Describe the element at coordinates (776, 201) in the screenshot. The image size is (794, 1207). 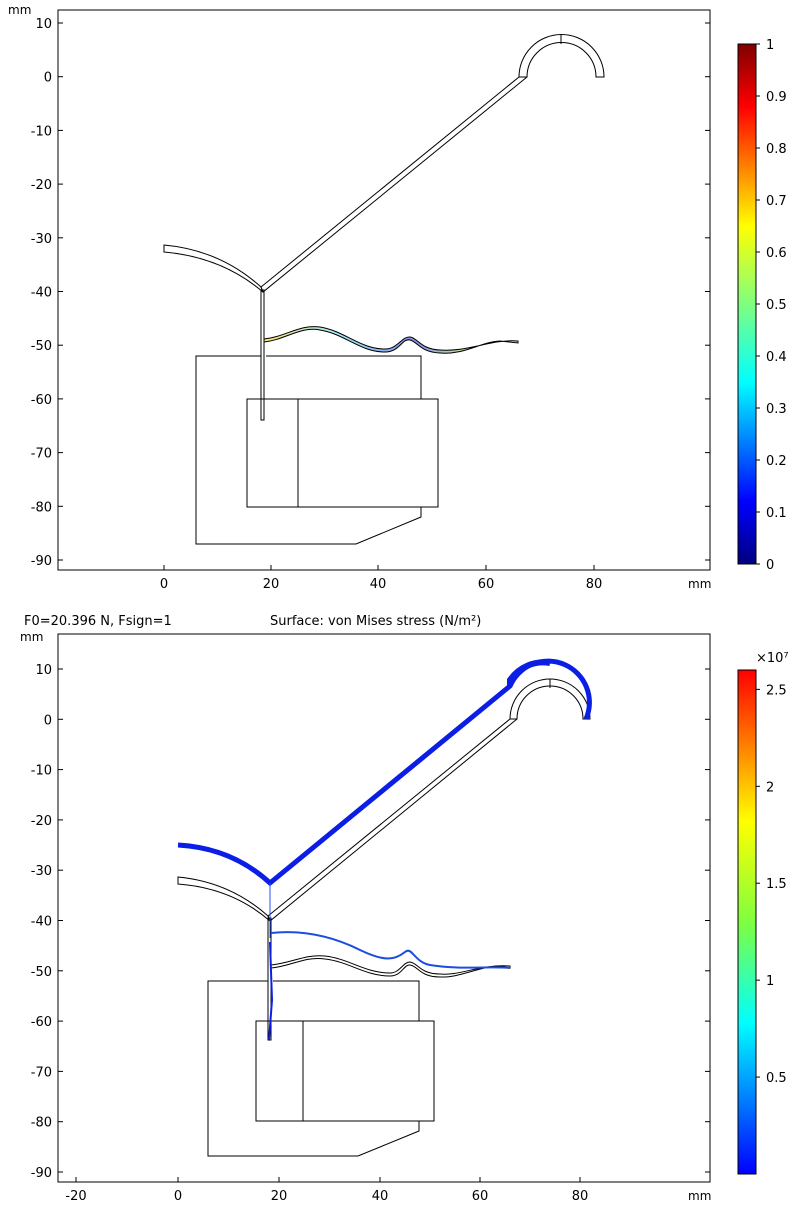
I see `colorbar-label: 0.7` at that location.